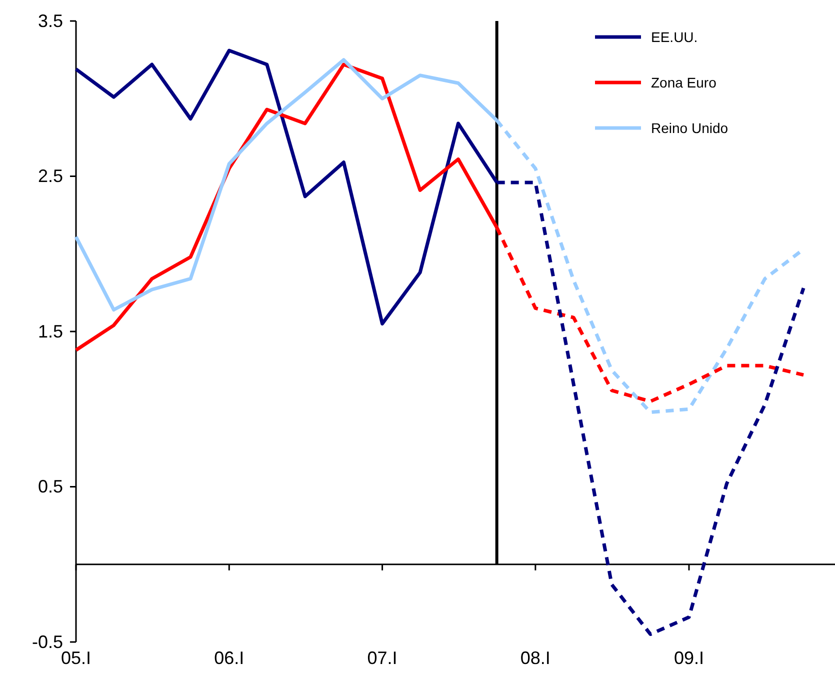 The height and width of the screenshot is (683, 835). Describe the element at coordinates (50, 486) in the screenshot. I see `y-tick-label: 0.5` at that location.